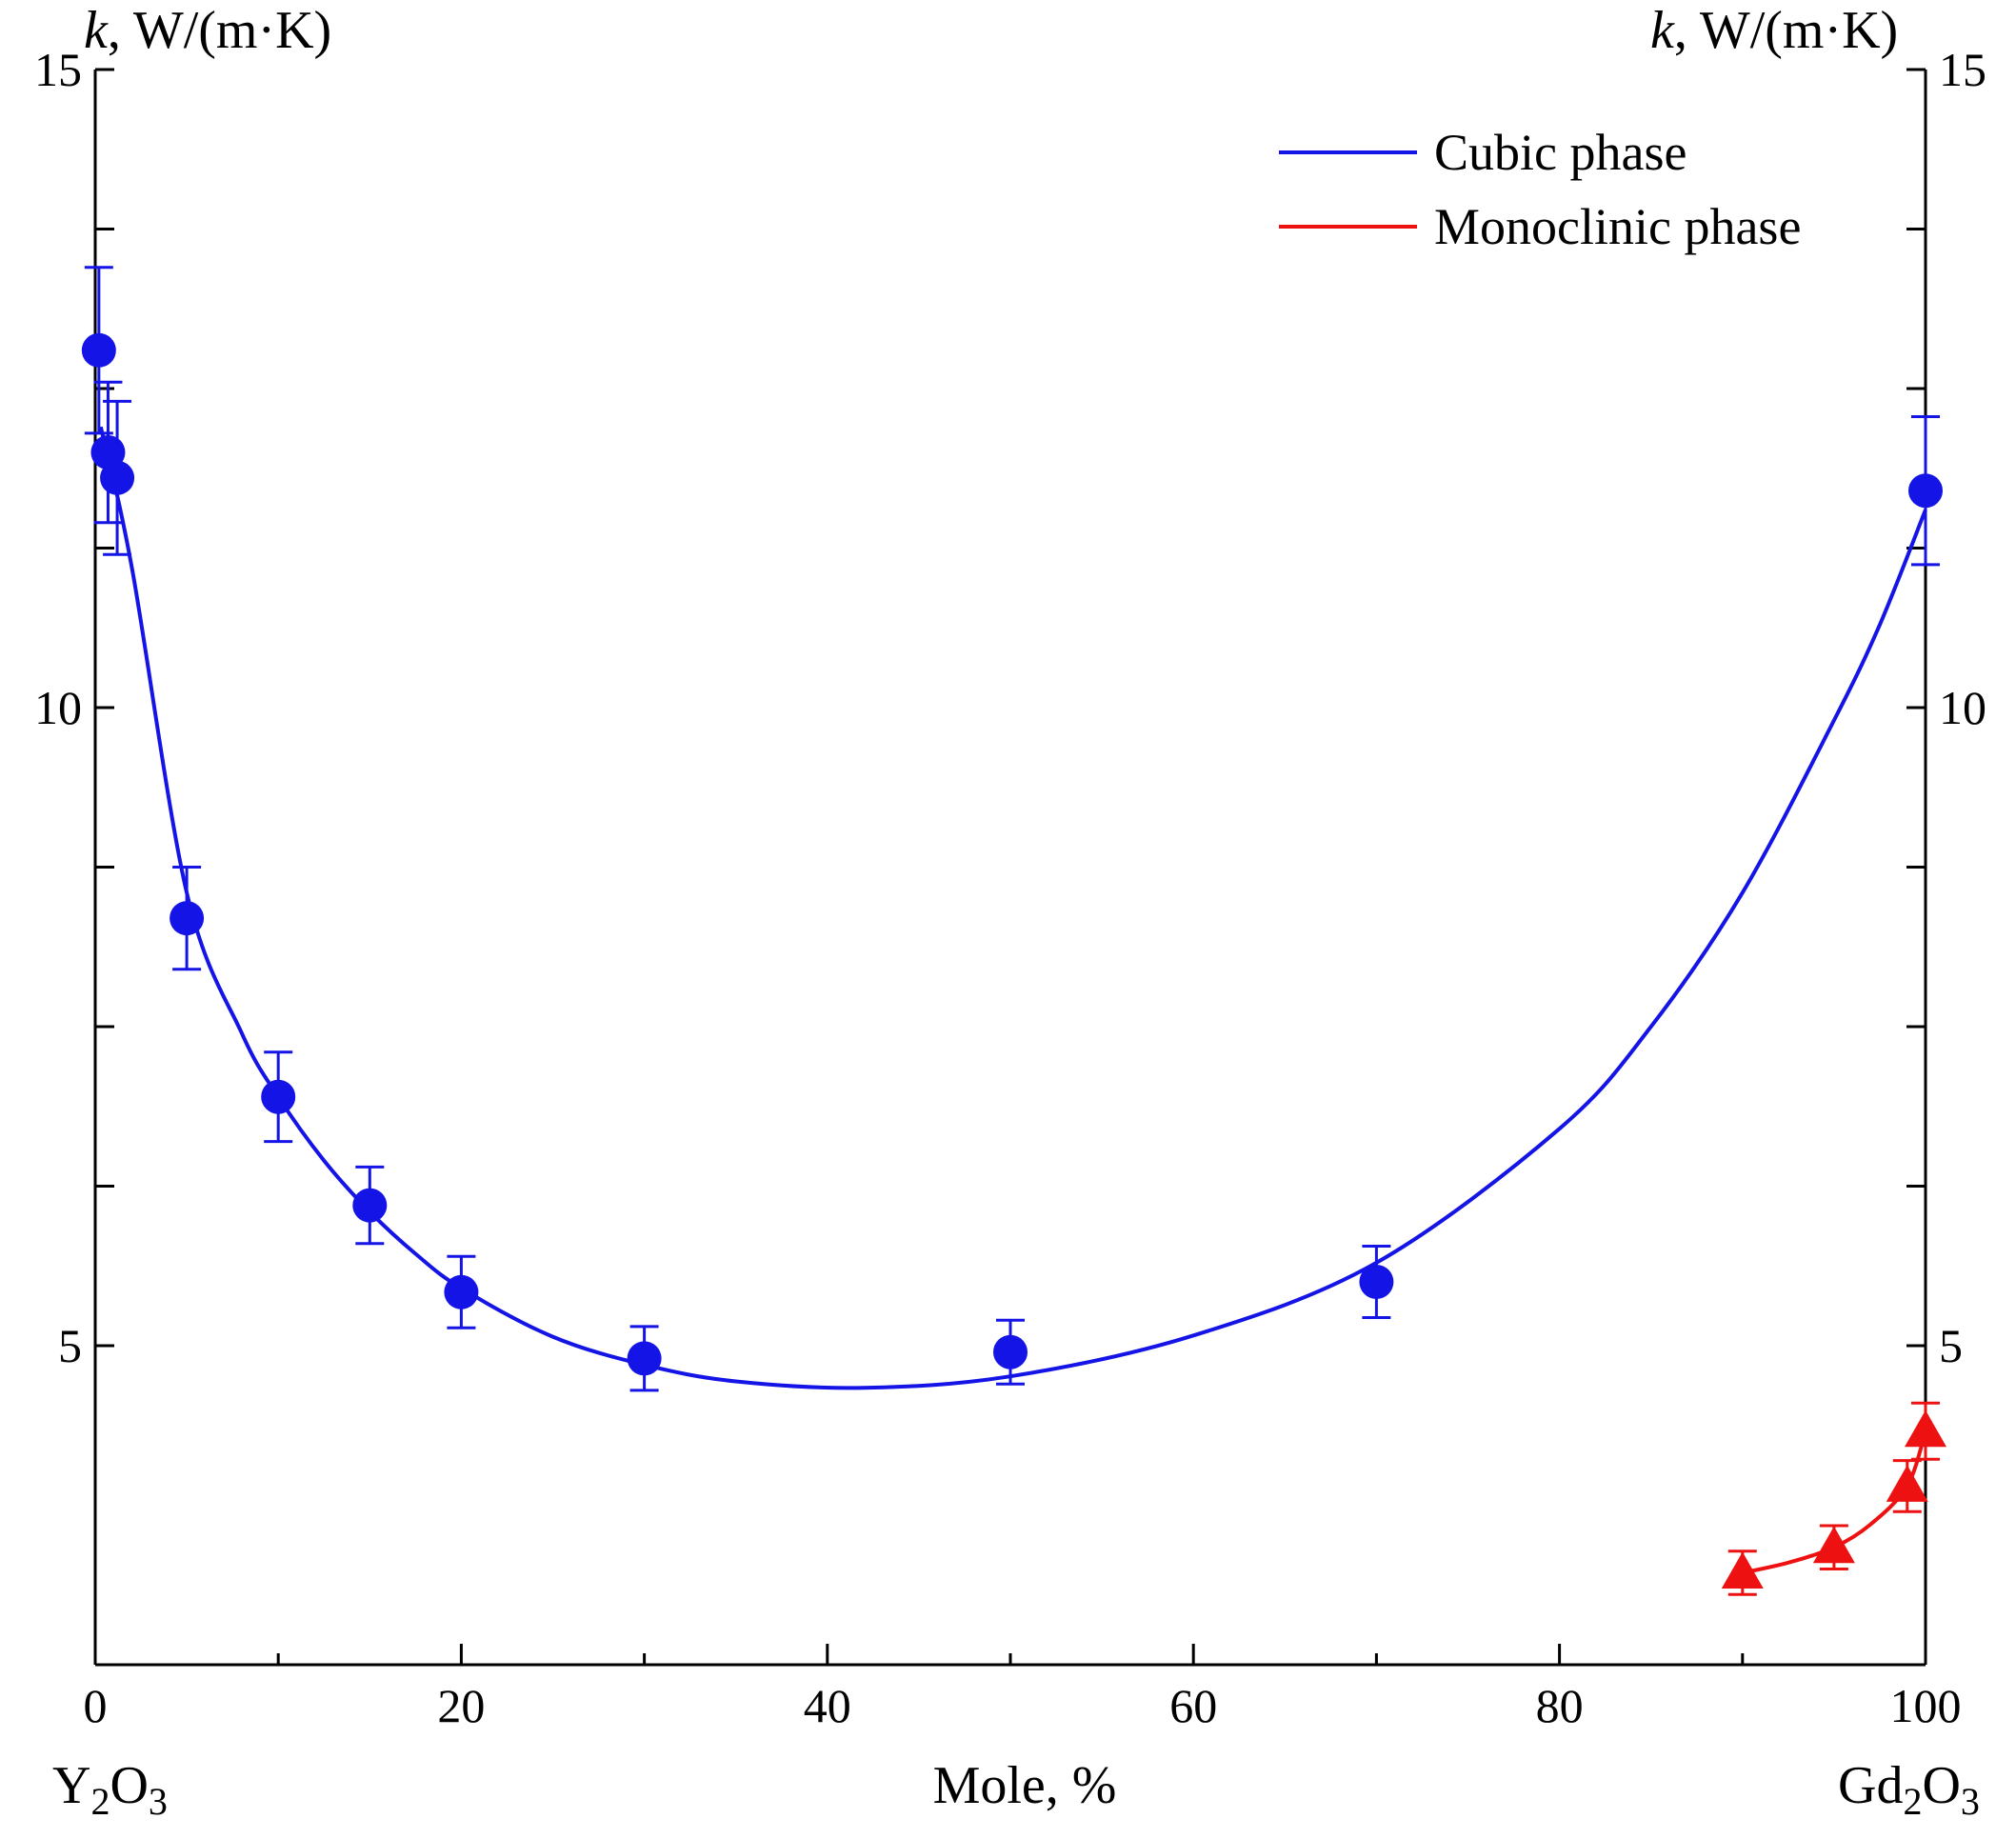  What do you see at coordinates (1909, 1789) in the screenshot?
I see `x-axis-right-end-label: Gd2O3` at bounding box center [1909, 1789].